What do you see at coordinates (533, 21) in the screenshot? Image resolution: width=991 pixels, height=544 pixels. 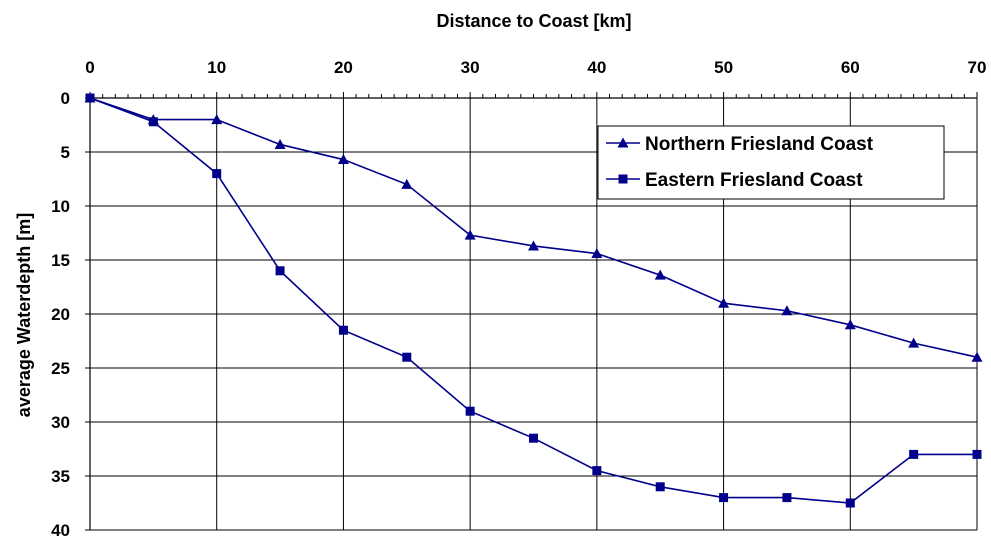 I see `x-axis-title: Distance to Coast [km]` at bounding box center [533, 21].